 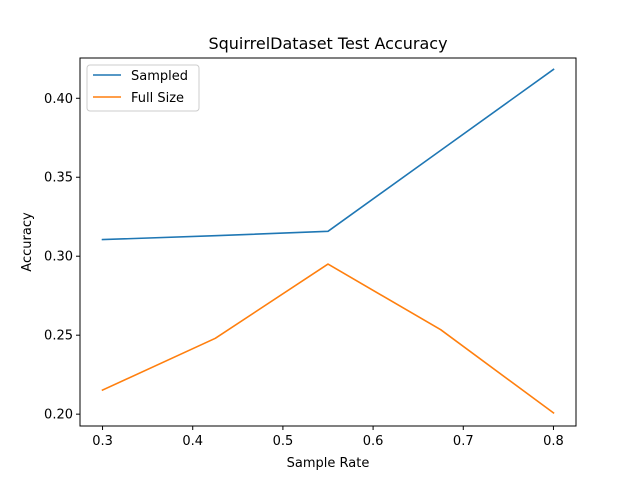 What do you see at coordinates (283, 441) in the screenshot?
I see `x-tick-label: 0.5` at bounding box center [283, 441].